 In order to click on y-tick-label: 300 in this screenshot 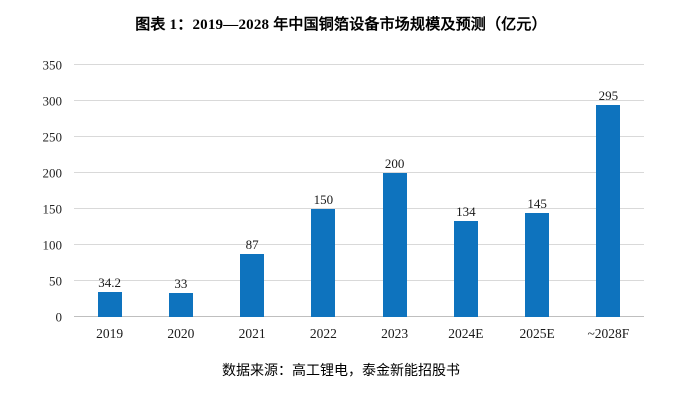, I will do `click(52, 101)`.